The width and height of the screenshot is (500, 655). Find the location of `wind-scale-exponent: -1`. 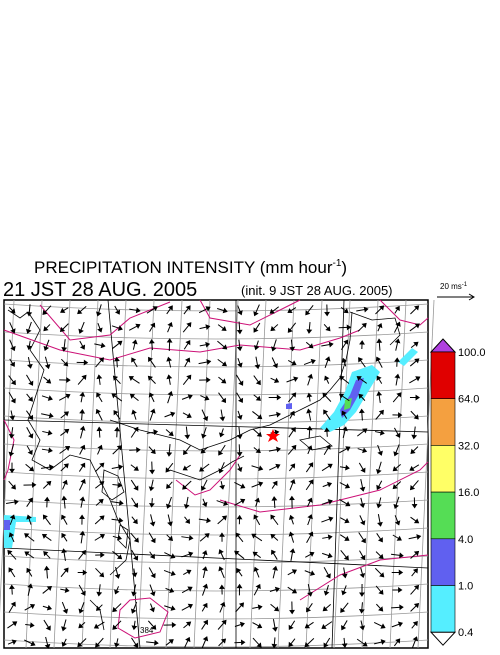

wind-scale-exponent: -1 is located at coordinates (465, 285).